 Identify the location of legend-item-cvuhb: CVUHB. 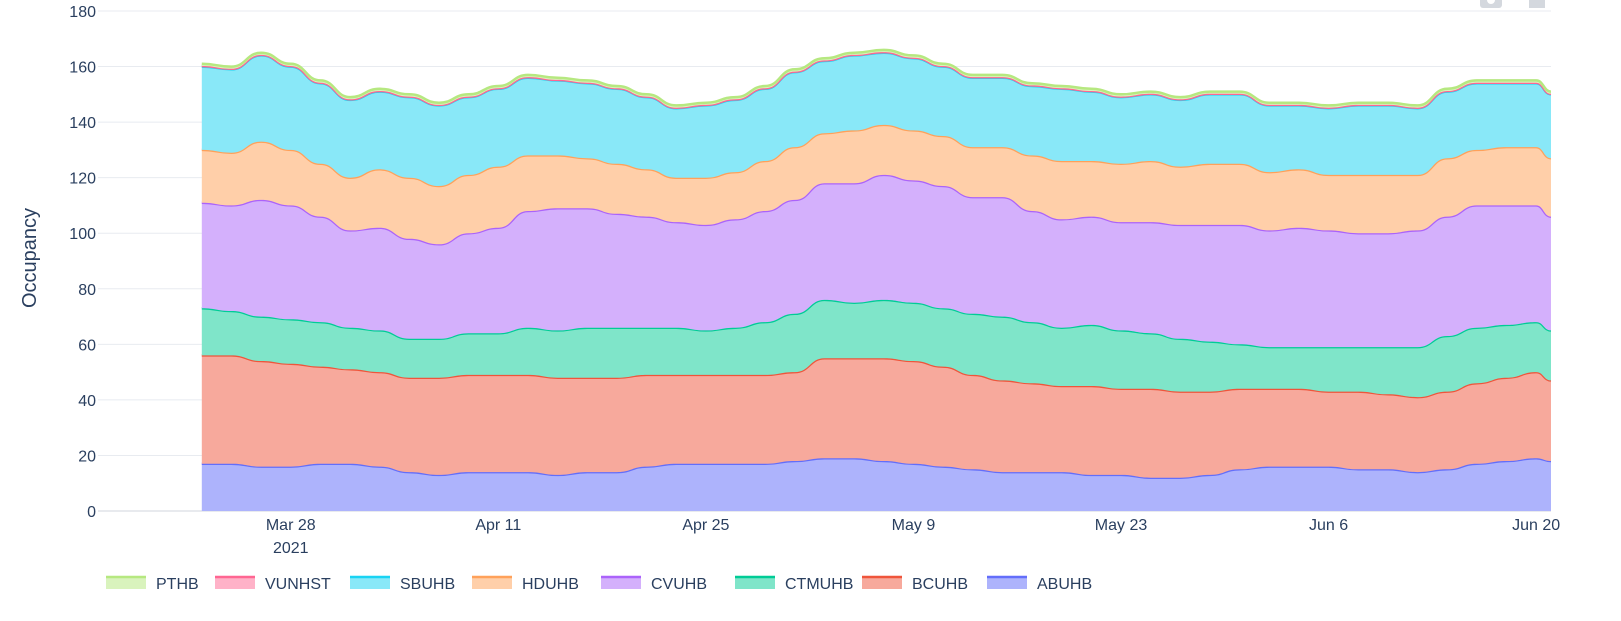
(654, 584).